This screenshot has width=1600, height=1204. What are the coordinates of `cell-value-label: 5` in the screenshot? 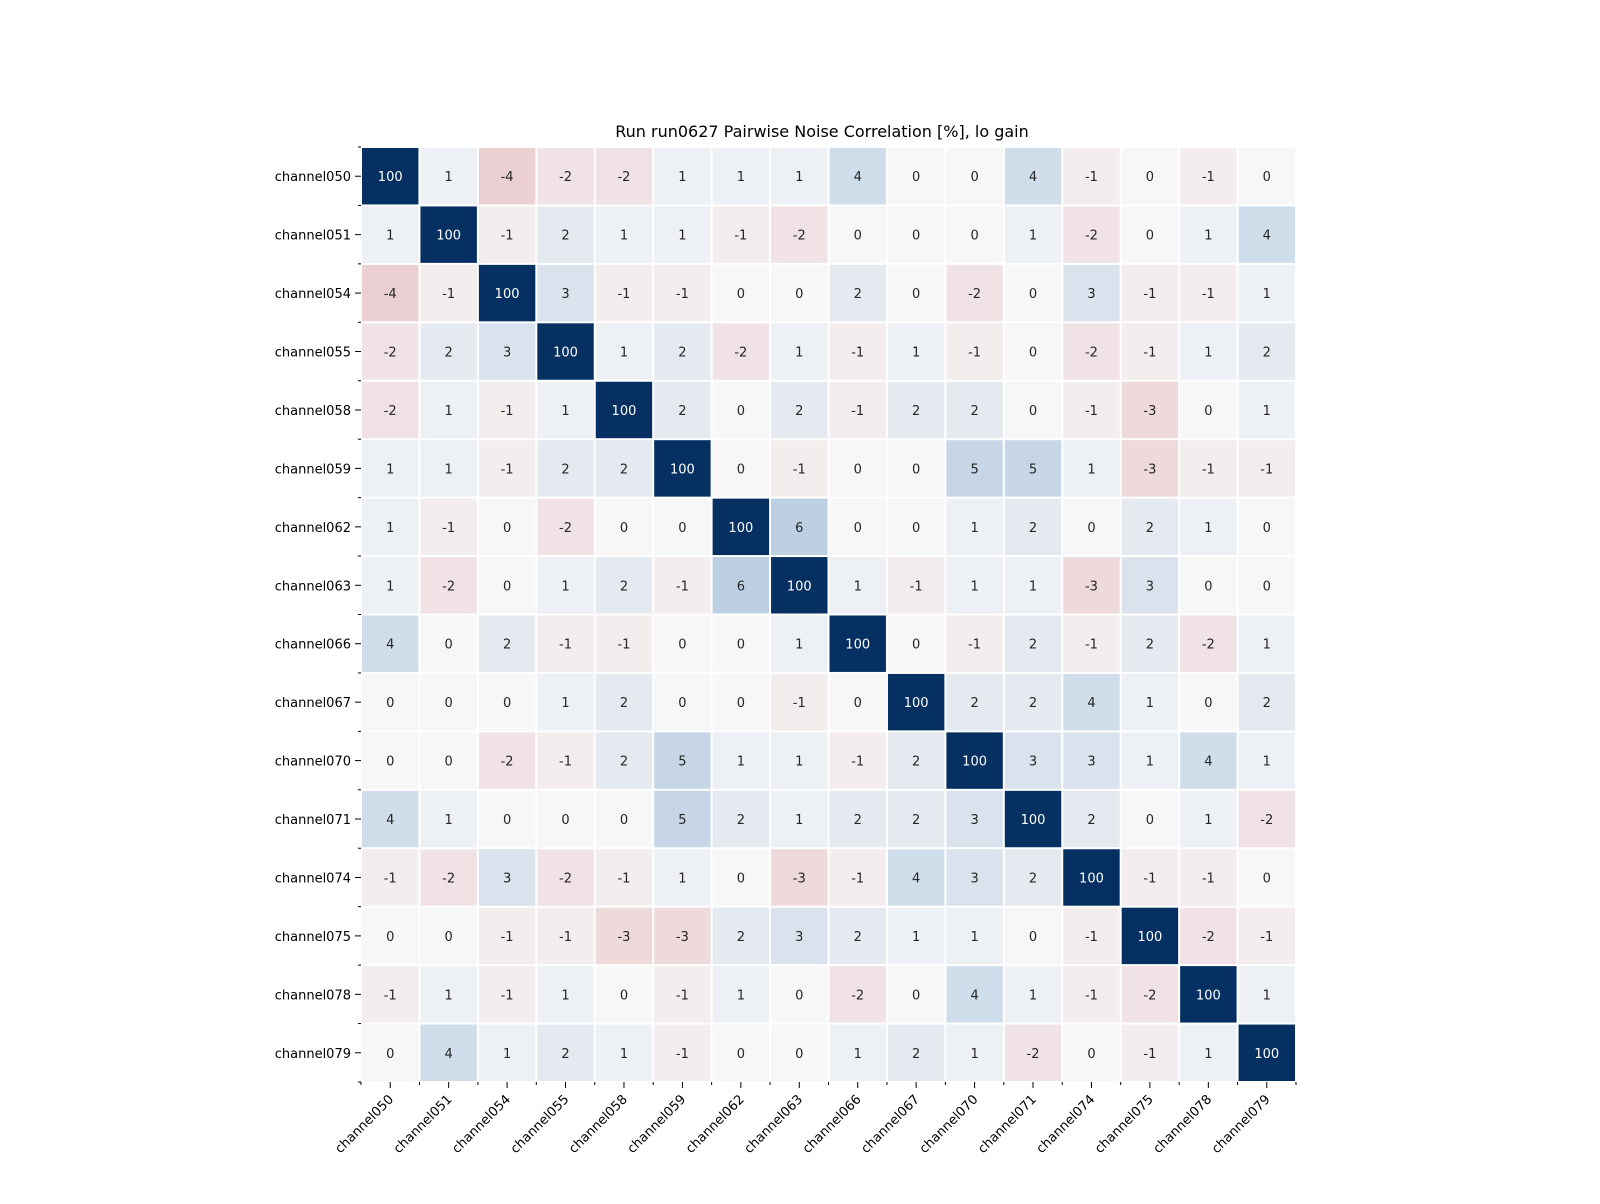 It's located at (1033, 469).